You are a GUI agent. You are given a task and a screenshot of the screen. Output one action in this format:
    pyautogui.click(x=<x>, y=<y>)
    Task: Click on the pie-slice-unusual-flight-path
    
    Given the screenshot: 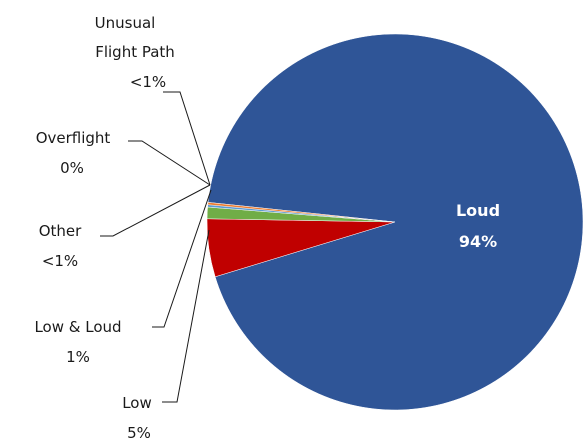 What is the action you would take?
    pyautogui.click(x=301, y=212)
    